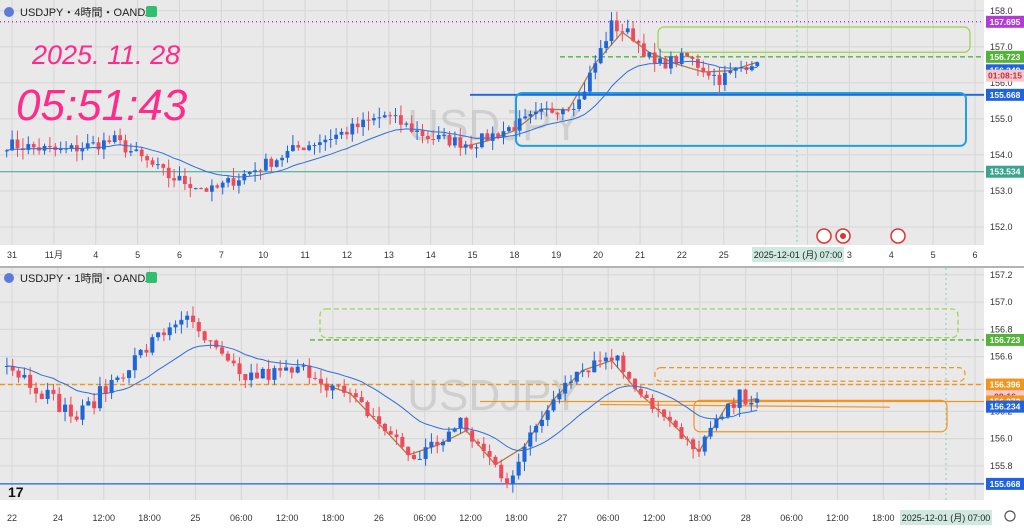 The height and width of the screenshot is (531, 1024). I want to click on price-label: 156.723, so click(1005, 340).